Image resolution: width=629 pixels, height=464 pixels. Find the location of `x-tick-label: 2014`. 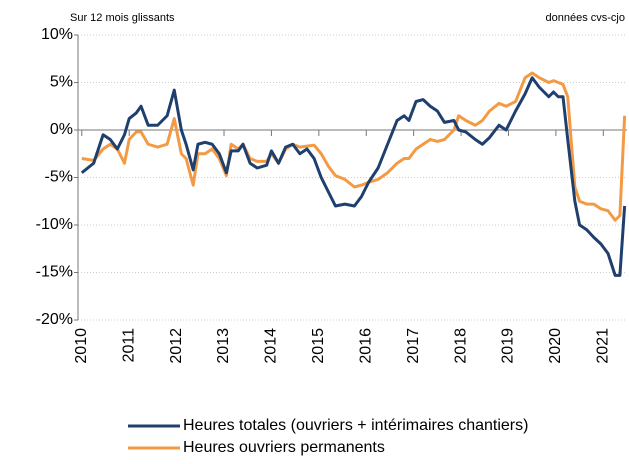

x-tick-label: 2014 is located at coordinates (271, 346).